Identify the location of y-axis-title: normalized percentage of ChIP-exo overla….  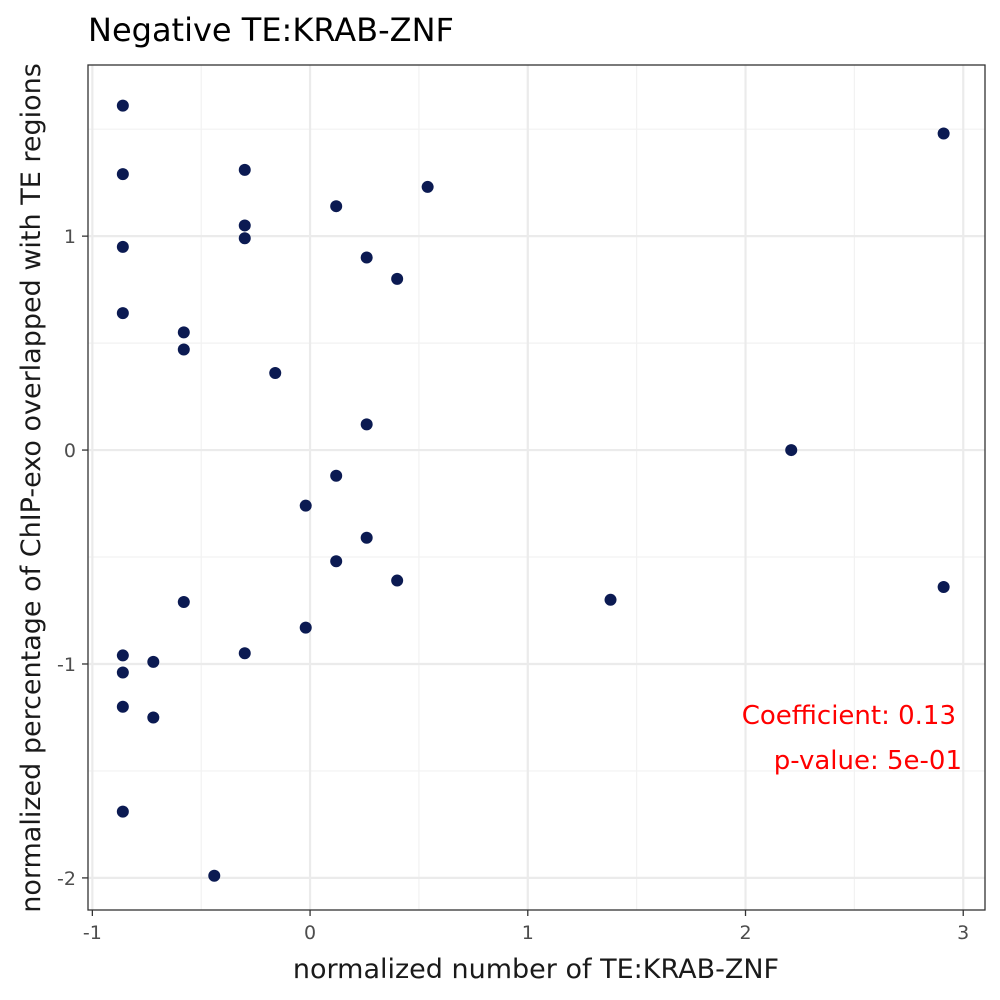
(31, 488).